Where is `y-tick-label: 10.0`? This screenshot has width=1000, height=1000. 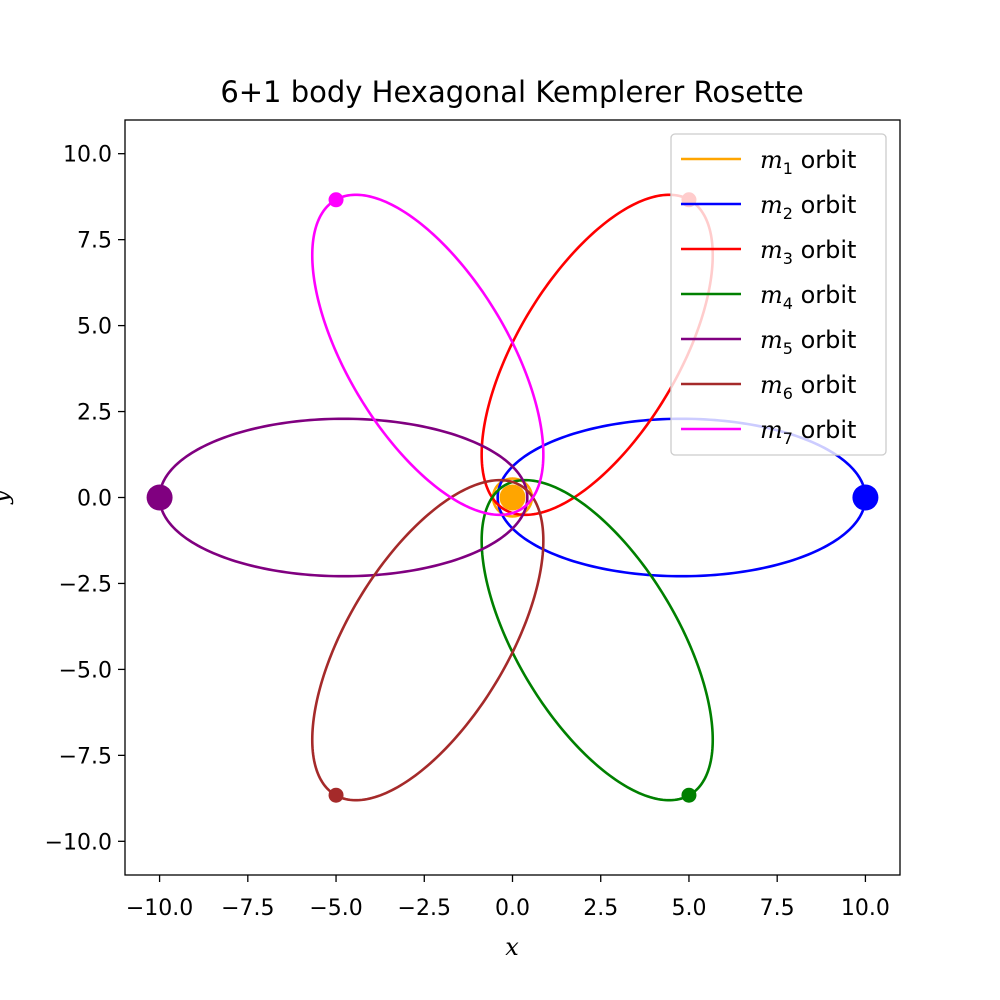
y-tick-label: 10.0 is located at coordinates (87, 155).